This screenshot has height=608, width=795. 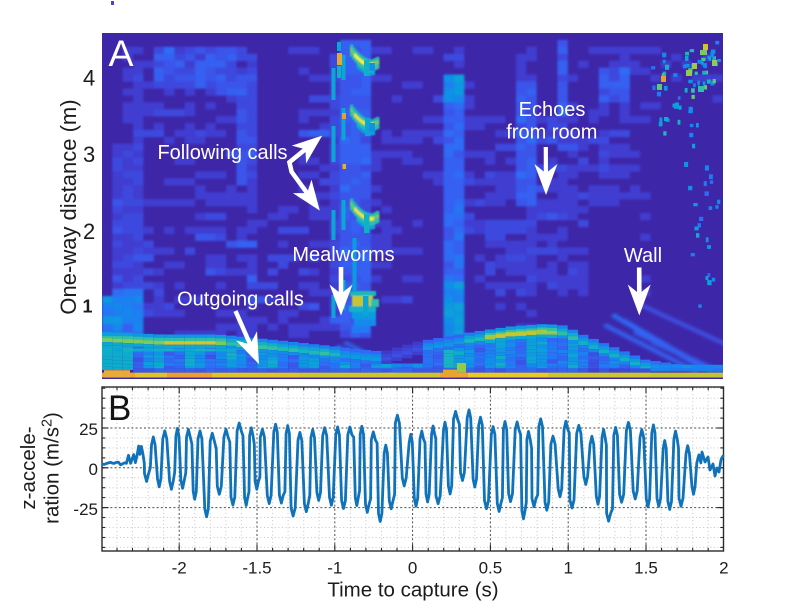 I want to click on svg-text: -25, so click(x=85, y=509).